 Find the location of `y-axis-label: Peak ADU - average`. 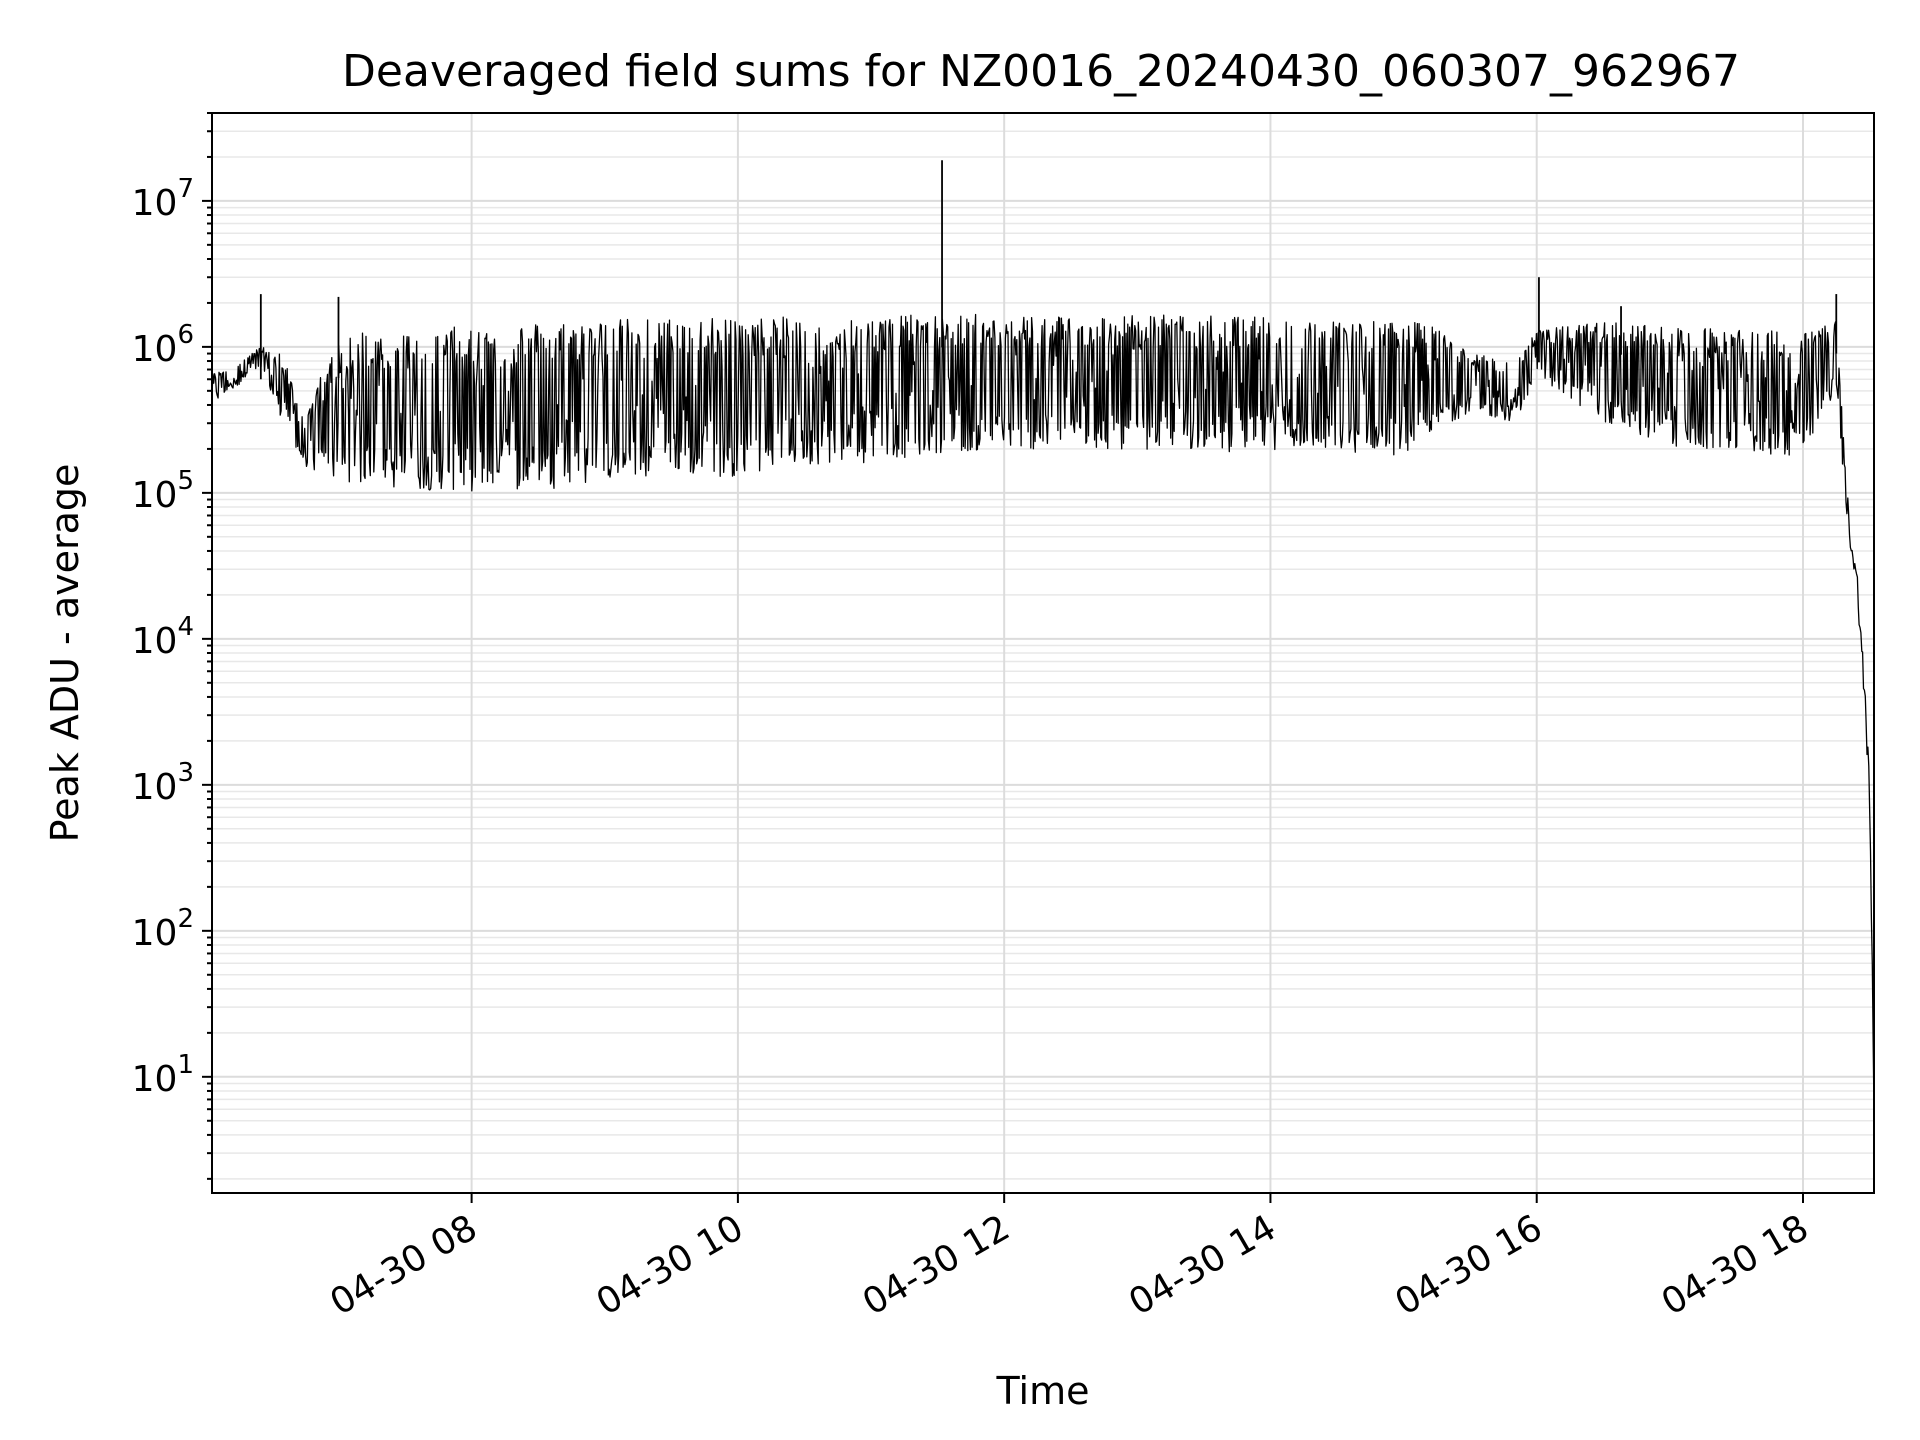

y-axis-label: Peak ADU - average is located at coordinates (65, 653).